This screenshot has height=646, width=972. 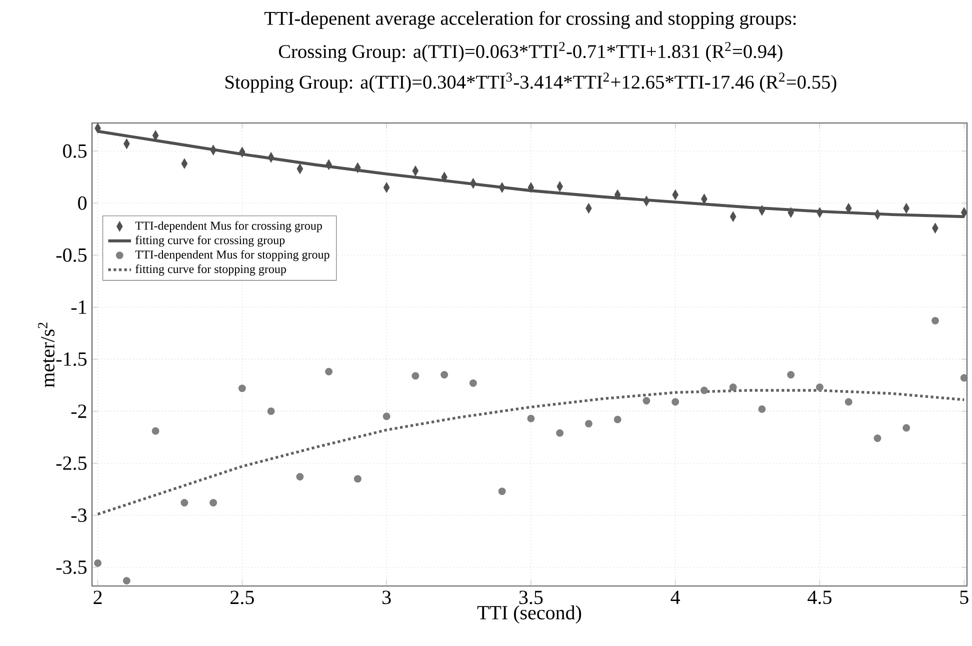 What do you see at coordinates (529, 614) in the screenshot?
I see `x-axis-title: TTI (second)` at bounding box center [529, 614].